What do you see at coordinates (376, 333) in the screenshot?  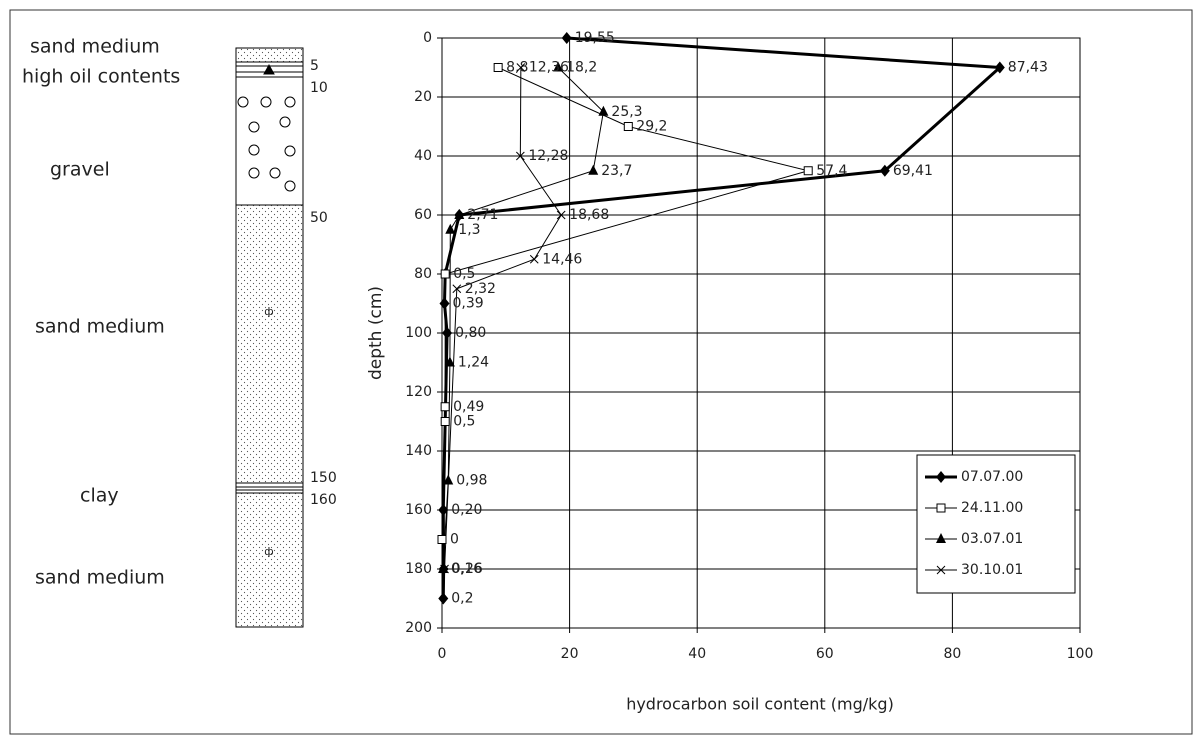 I see `y-axis-label: depth (cm)` at bounding box center [376, 333].